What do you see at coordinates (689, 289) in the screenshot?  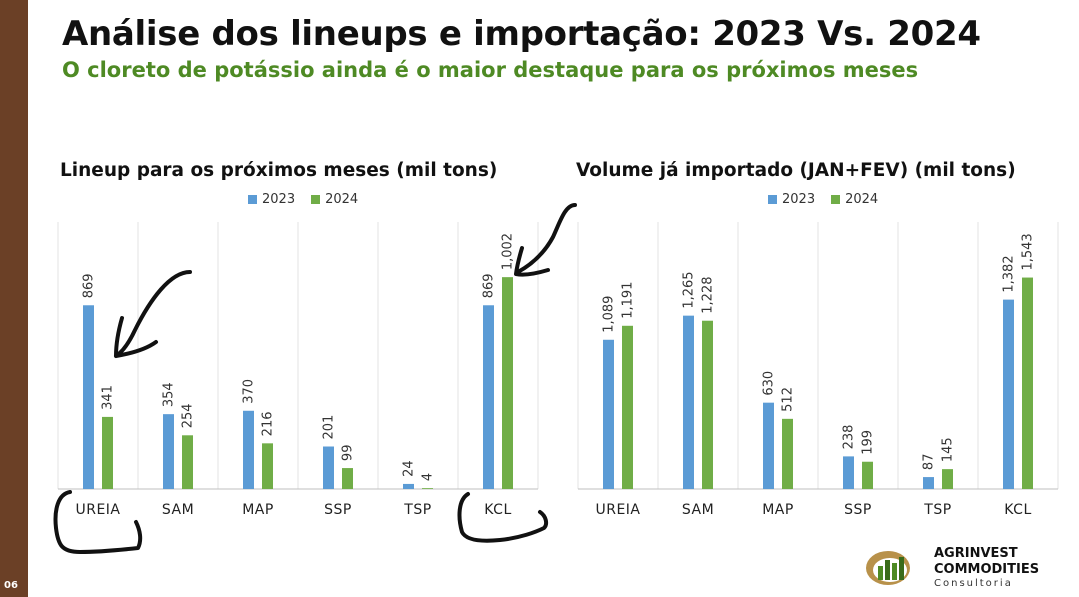 I see `data-label-2023-sam: 1,265` at bounding box center [689, 289].